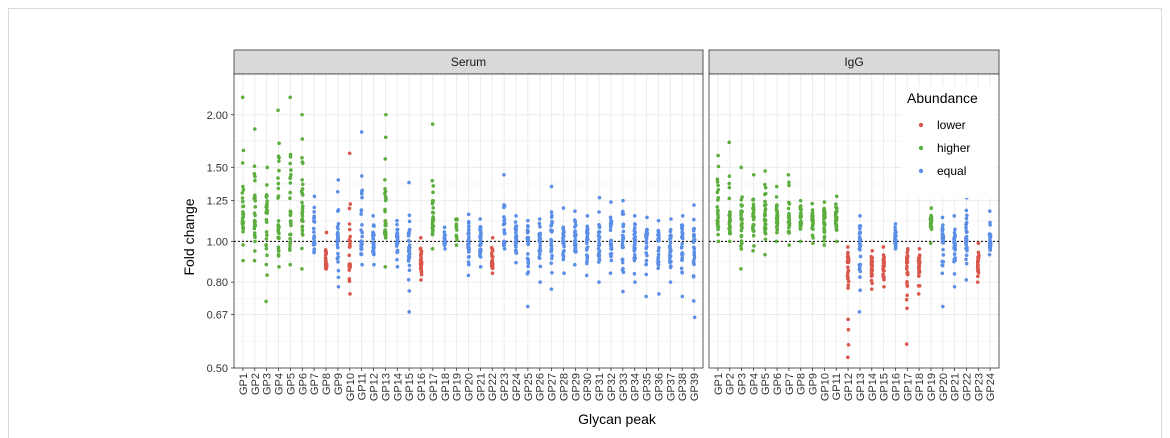  What do you see at coordinates (671, 387) in the screenshot?
I see `x-tick-label: GP37` at bounding box center [671, 387].